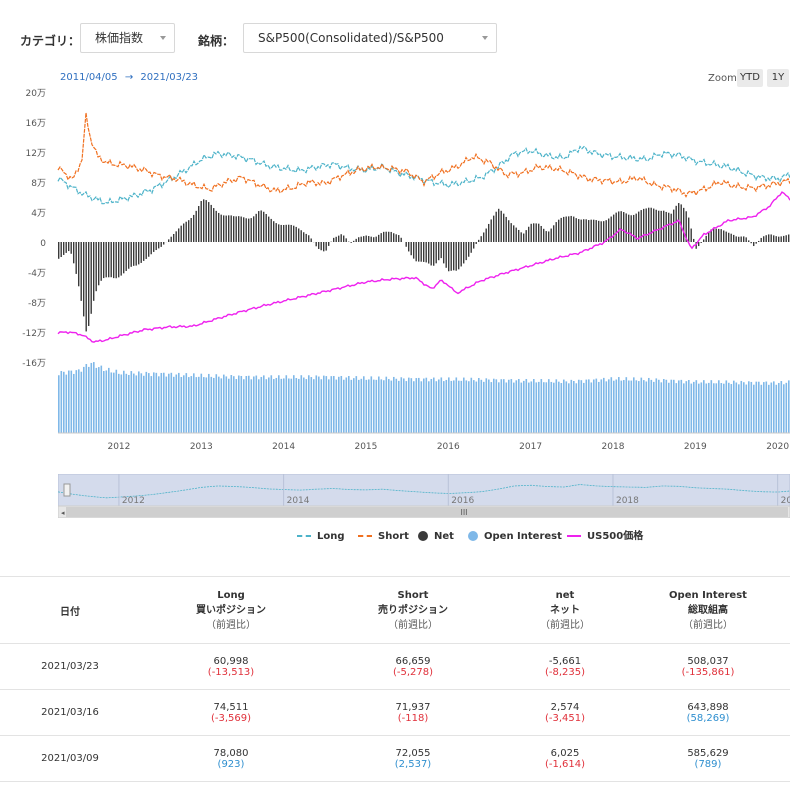 Image resolution: width=790 pixels, height=790 pixels. What do you see at coordinates (565, 758) in the screenshot?
I see `cell-net: 6,025 (-1,614)` at bounding box center [565, 758].